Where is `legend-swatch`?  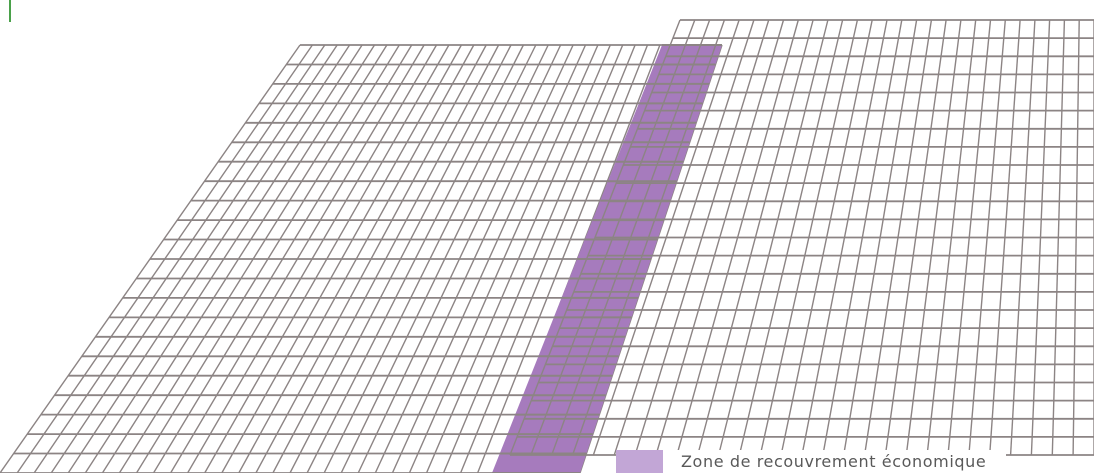
legend-swatch is located at coordinates (639, 461).